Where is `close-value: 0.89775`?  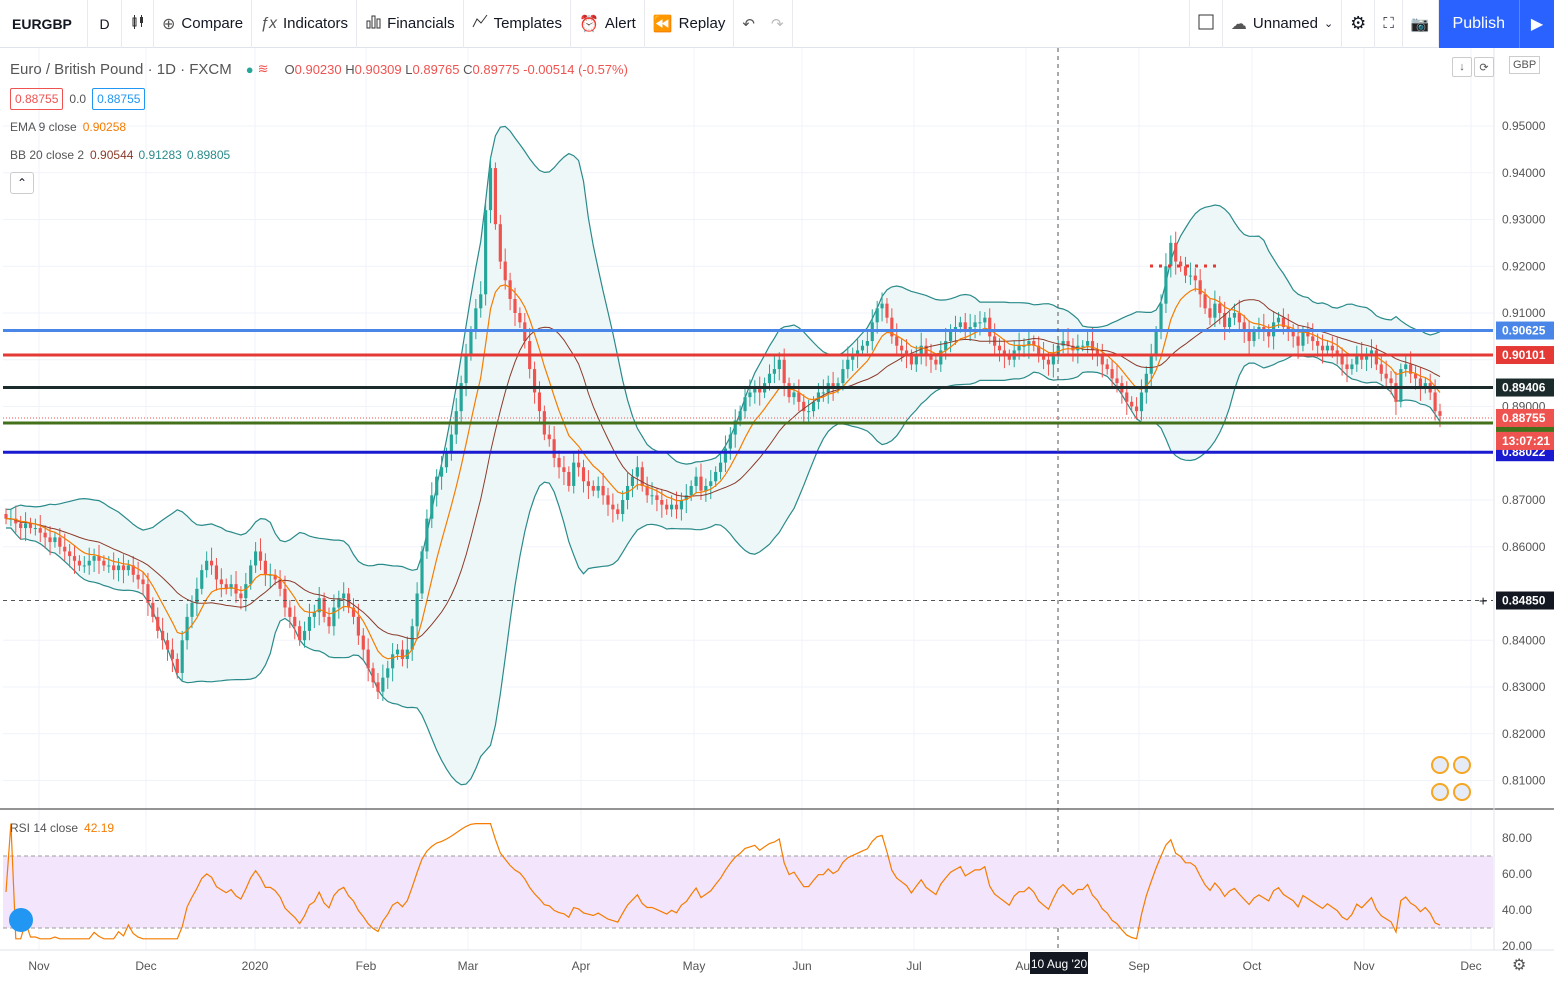
close-value: 0.89775 is located at coordinates (496, 69).